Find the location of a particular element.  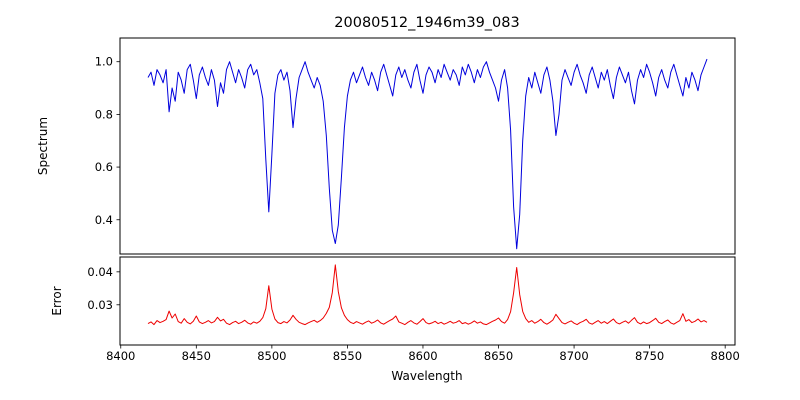

x-tick-label: 8750 is located at coordinates (649, 356).